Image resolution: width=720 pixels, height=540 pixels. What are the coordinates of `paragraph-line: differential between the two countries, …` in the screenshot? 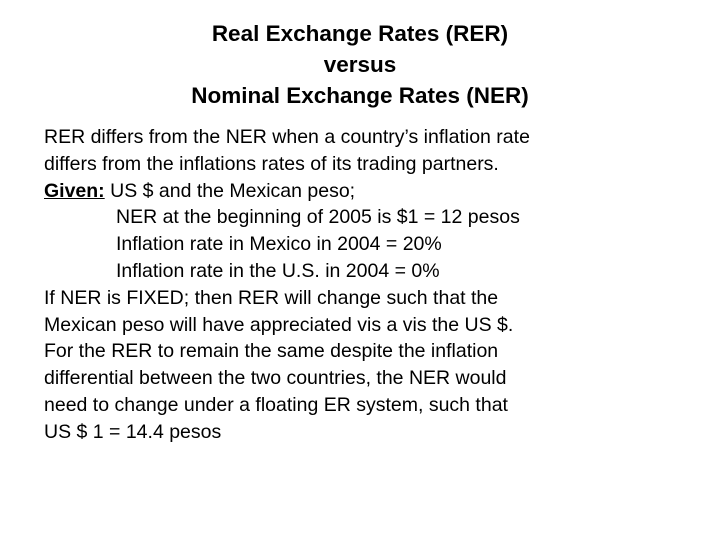 It's located at (275, 378).